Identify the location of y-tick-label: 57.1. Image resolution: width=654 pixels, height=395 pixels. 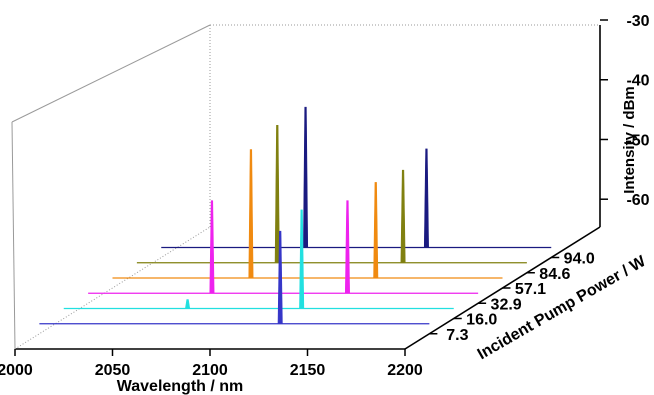
(530, 289).